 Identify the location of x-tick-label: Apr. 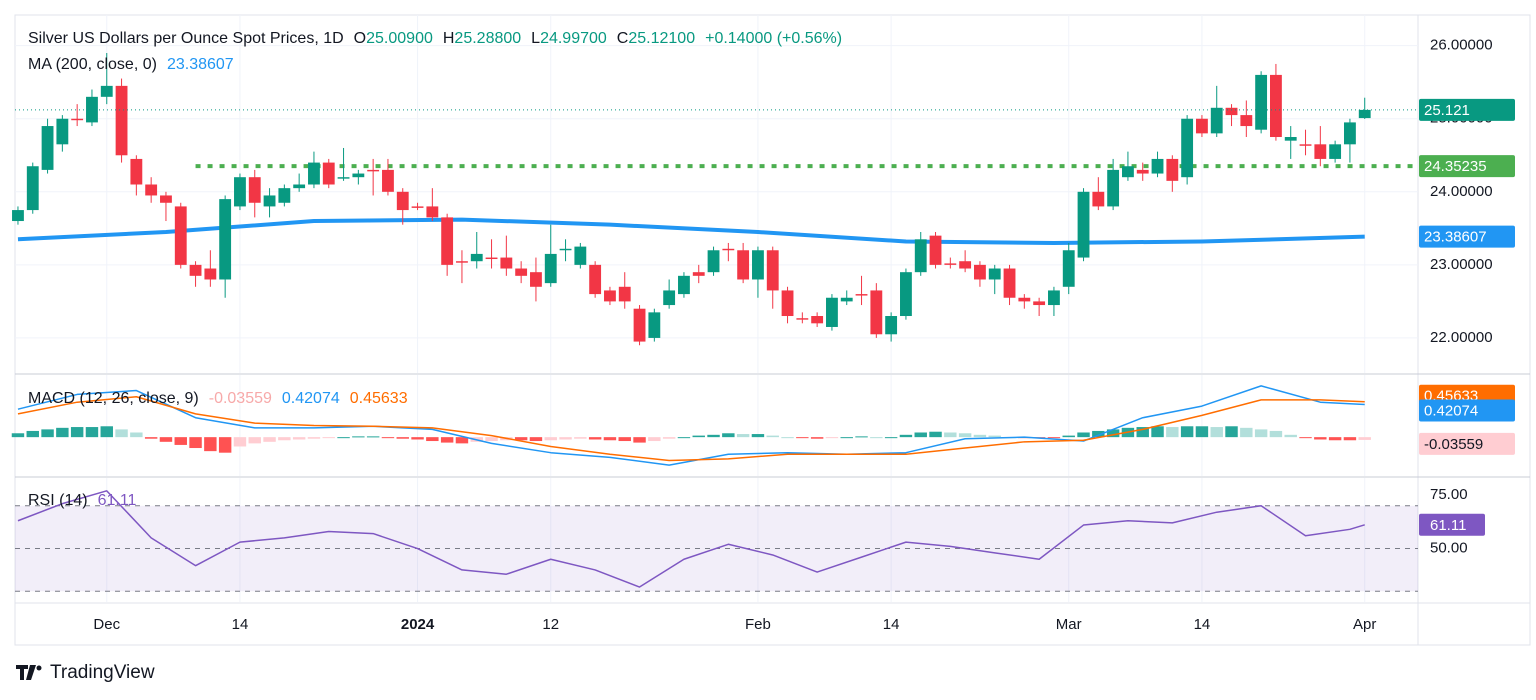
(1364, 624).